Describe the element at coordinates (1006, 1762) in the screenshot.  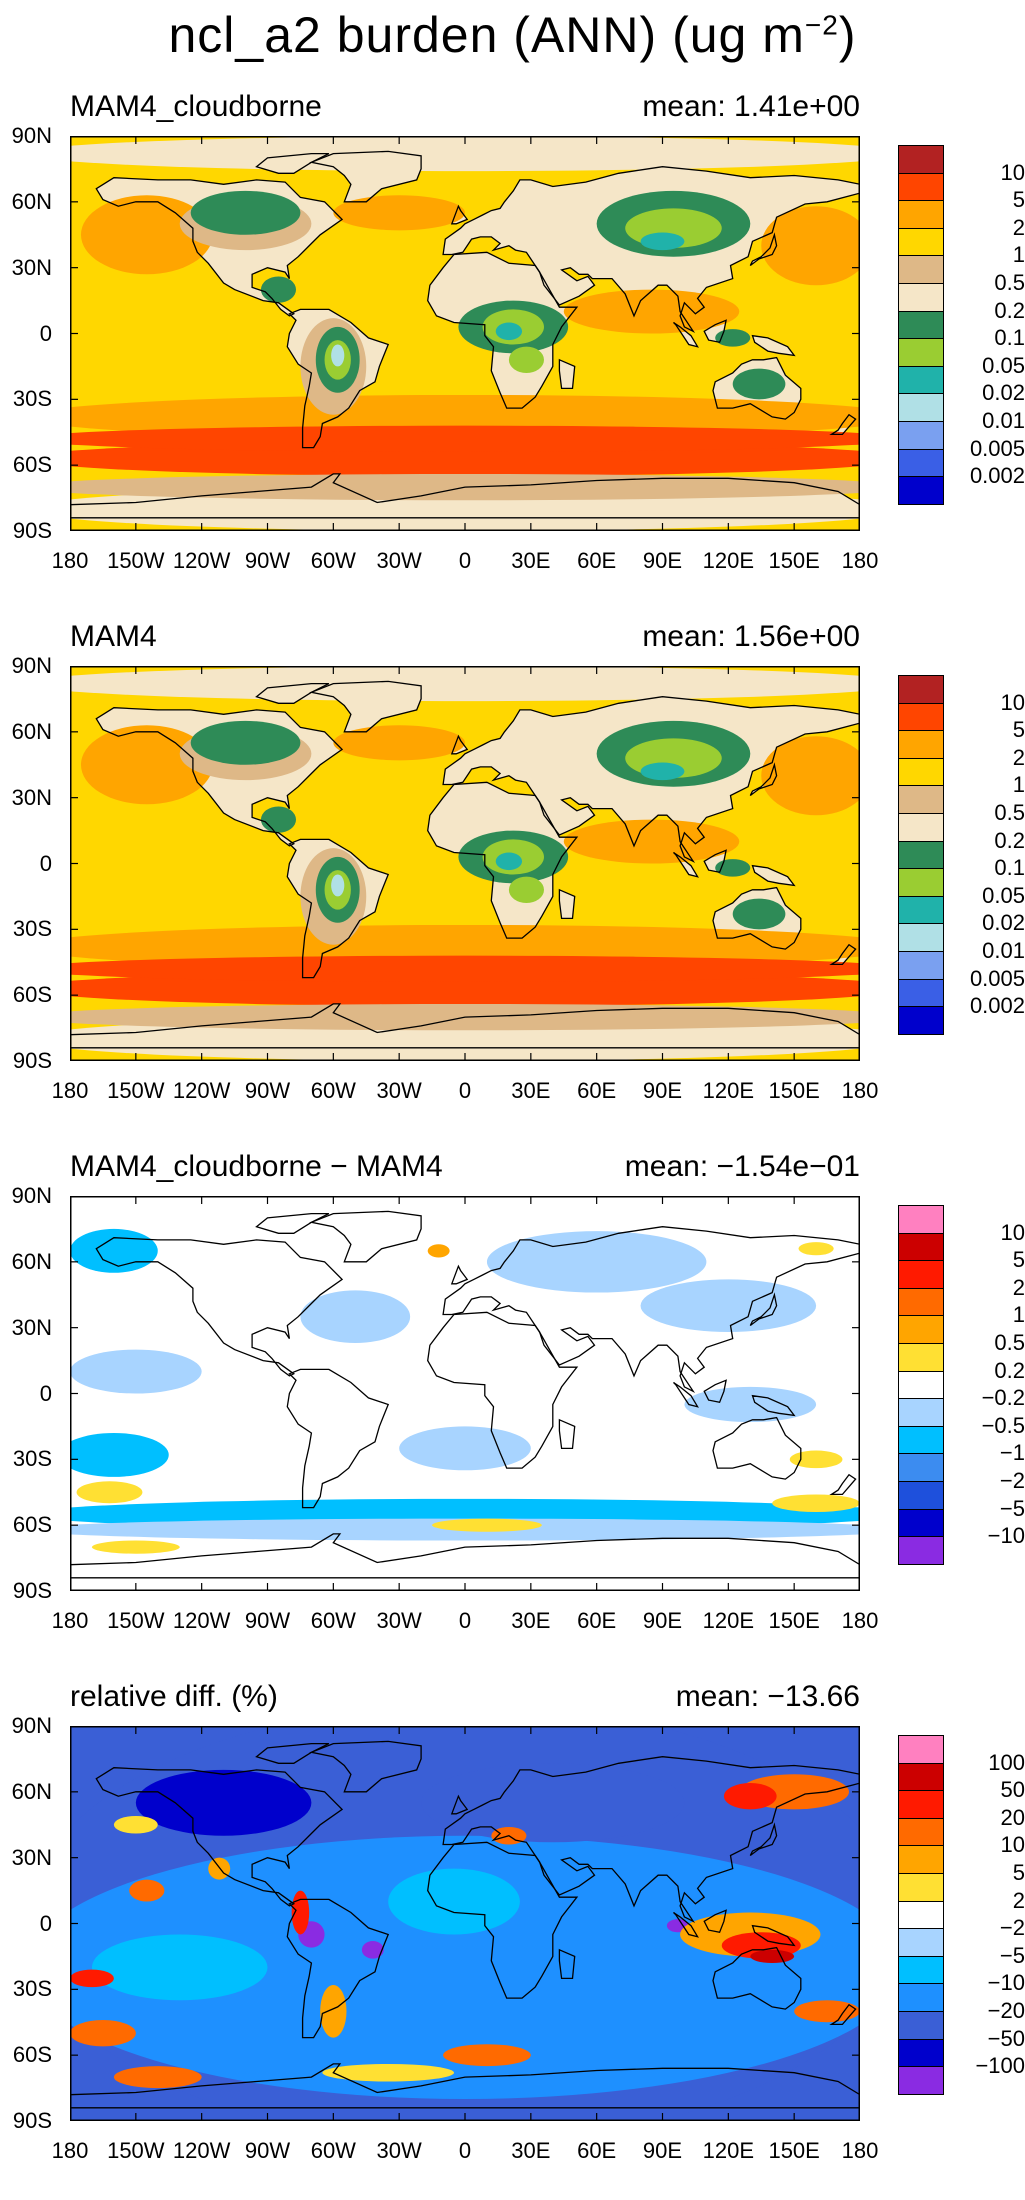
I see `colorbar-label: 100` at that location.